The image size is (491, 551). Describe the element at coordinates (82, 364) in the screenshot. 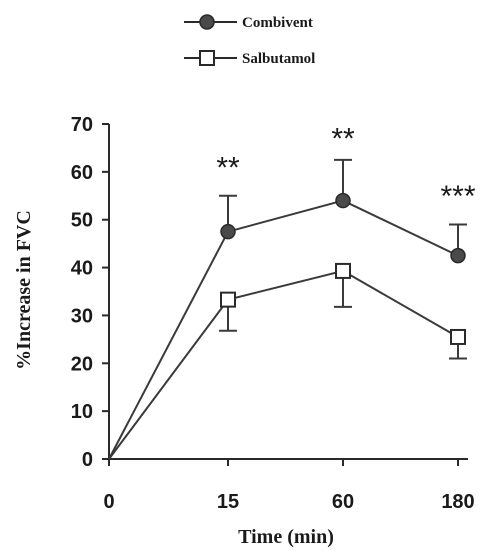

I see `y-tick-label: 20` at that location.